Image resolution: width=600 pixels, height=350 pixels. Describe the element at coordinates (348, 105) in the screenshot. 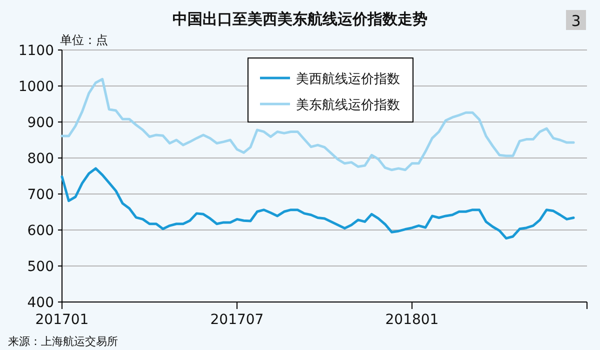

I see `legend-label: 美东航线运价指数` at that location.